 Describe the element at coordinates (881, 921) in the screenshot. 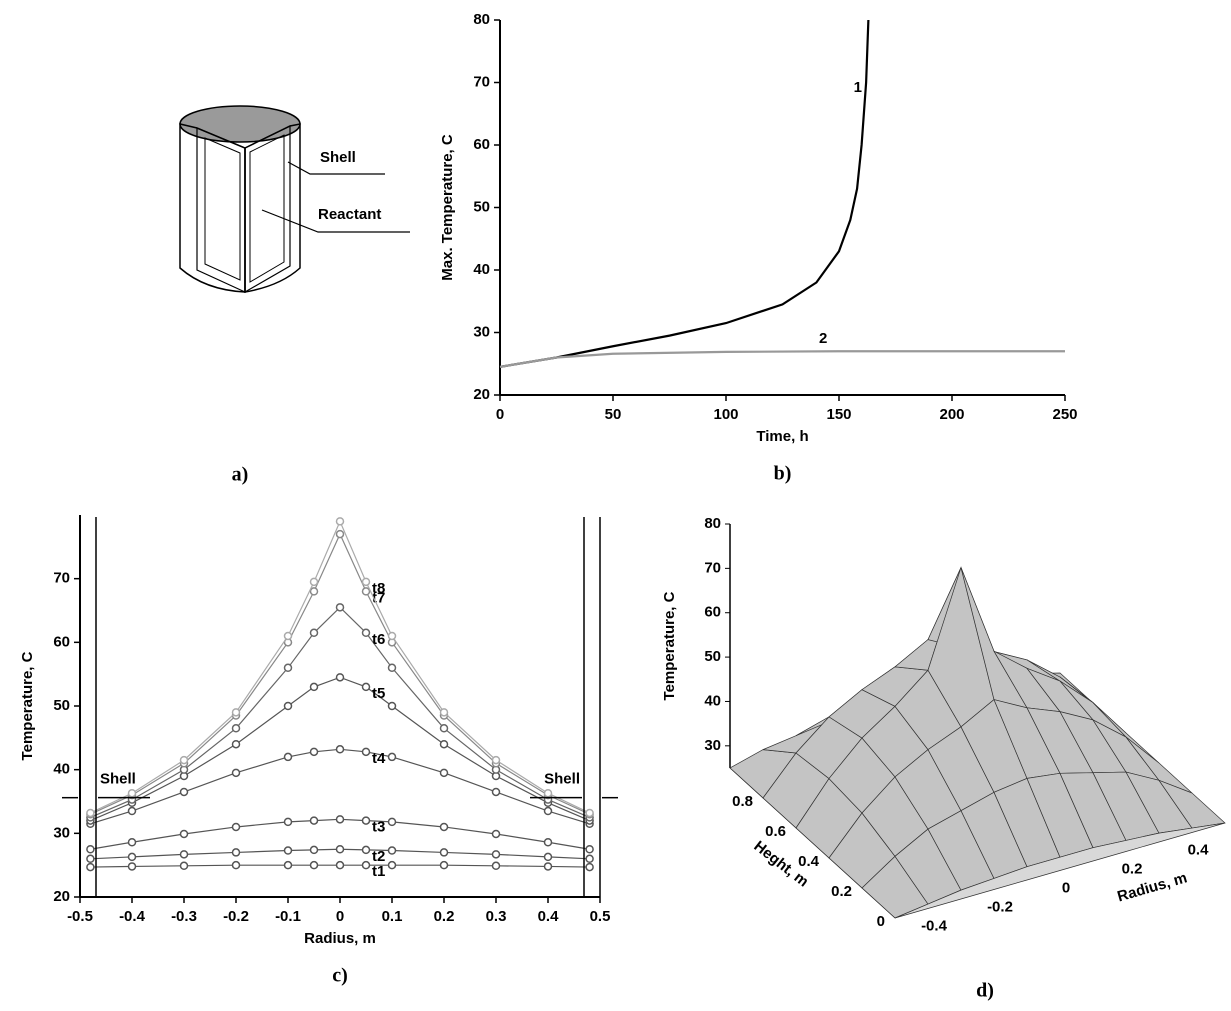

I see `y-tick-label: 0` at that location.